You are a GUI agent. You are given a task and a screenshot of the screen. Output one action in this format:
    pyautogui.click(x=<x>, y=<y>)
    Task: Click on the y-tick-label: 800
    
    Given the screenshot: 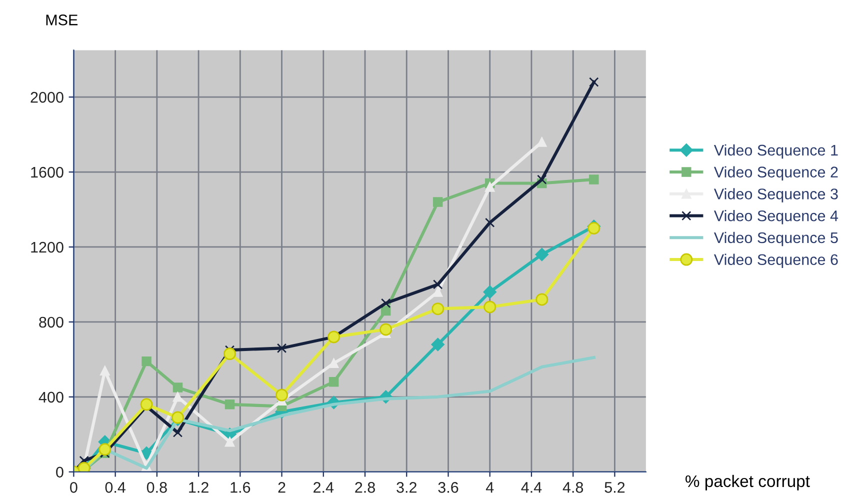 What is the action you would take?
    pyautogui.click(x=51, y=322)
    